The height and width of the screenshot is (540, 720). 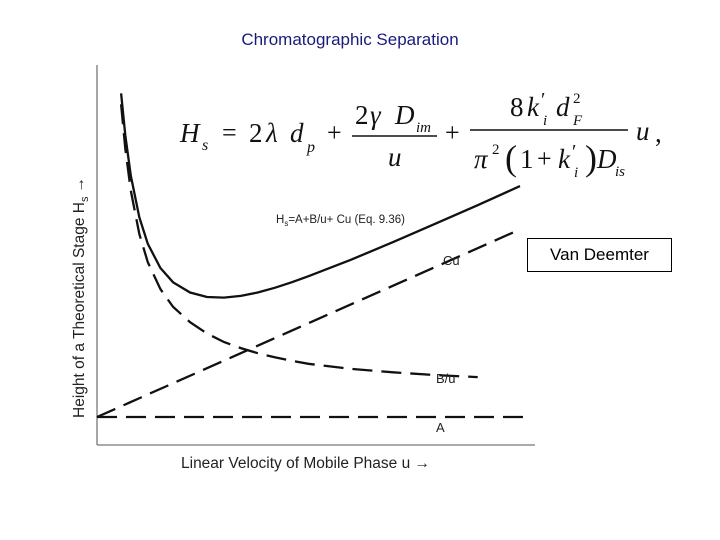 What do you see at coordinates (305, 463) in the screenshot?
I see `x-axis-title: Linear Velocity of Mobile Phase u →` at bounding box center [305, 463].